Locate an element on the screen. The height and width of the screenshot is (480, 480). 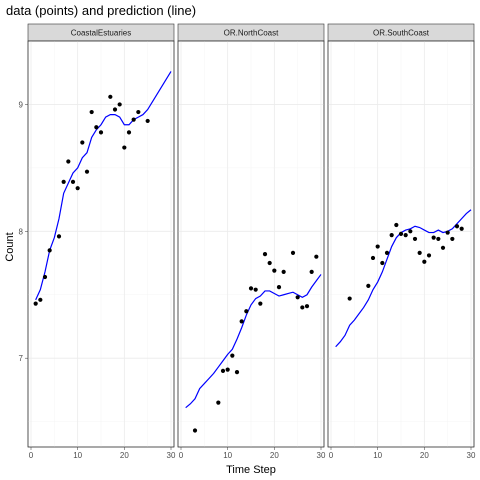
facet-strip-label: OR.NorthCoast is located at coordinates (251, 33).